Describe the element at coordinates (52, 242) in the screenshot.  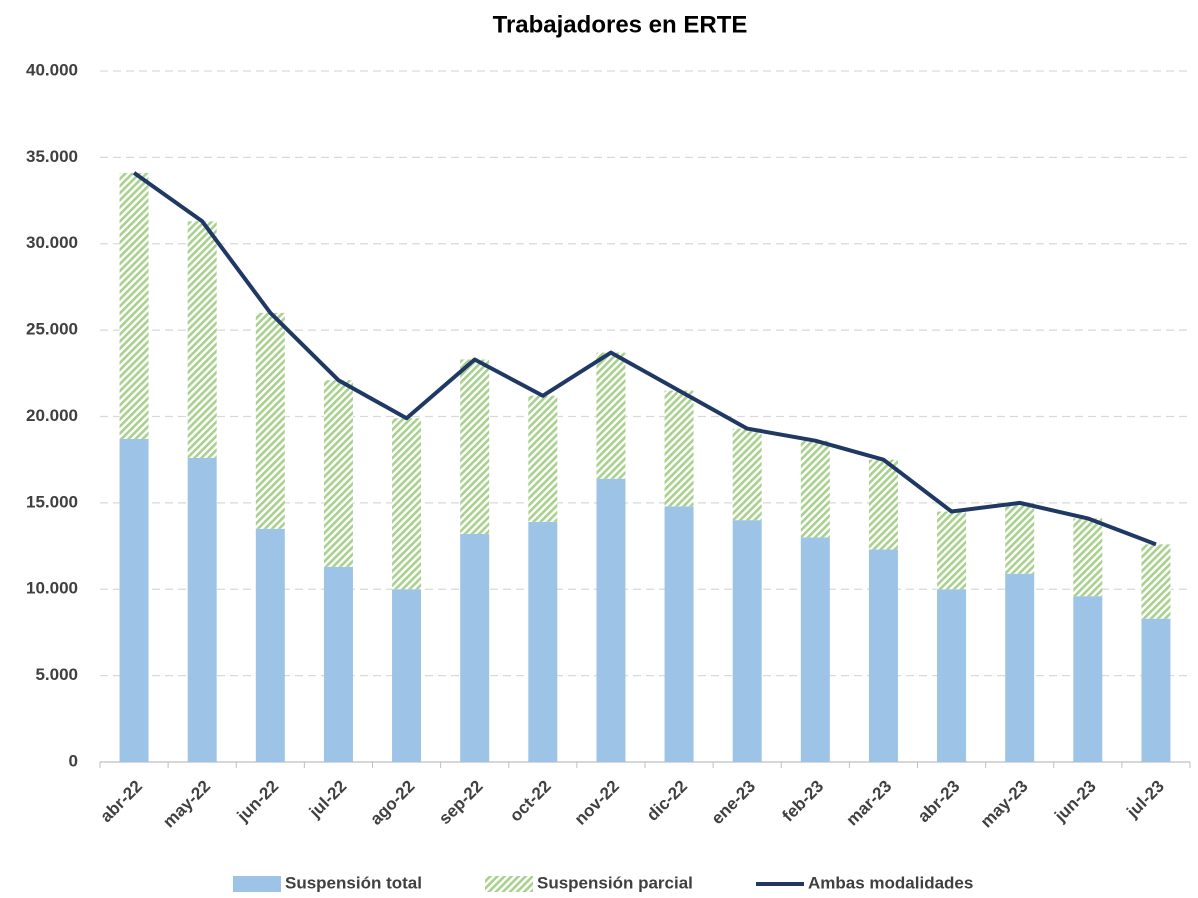
I see `y-tick-label: 30.000` at that location.